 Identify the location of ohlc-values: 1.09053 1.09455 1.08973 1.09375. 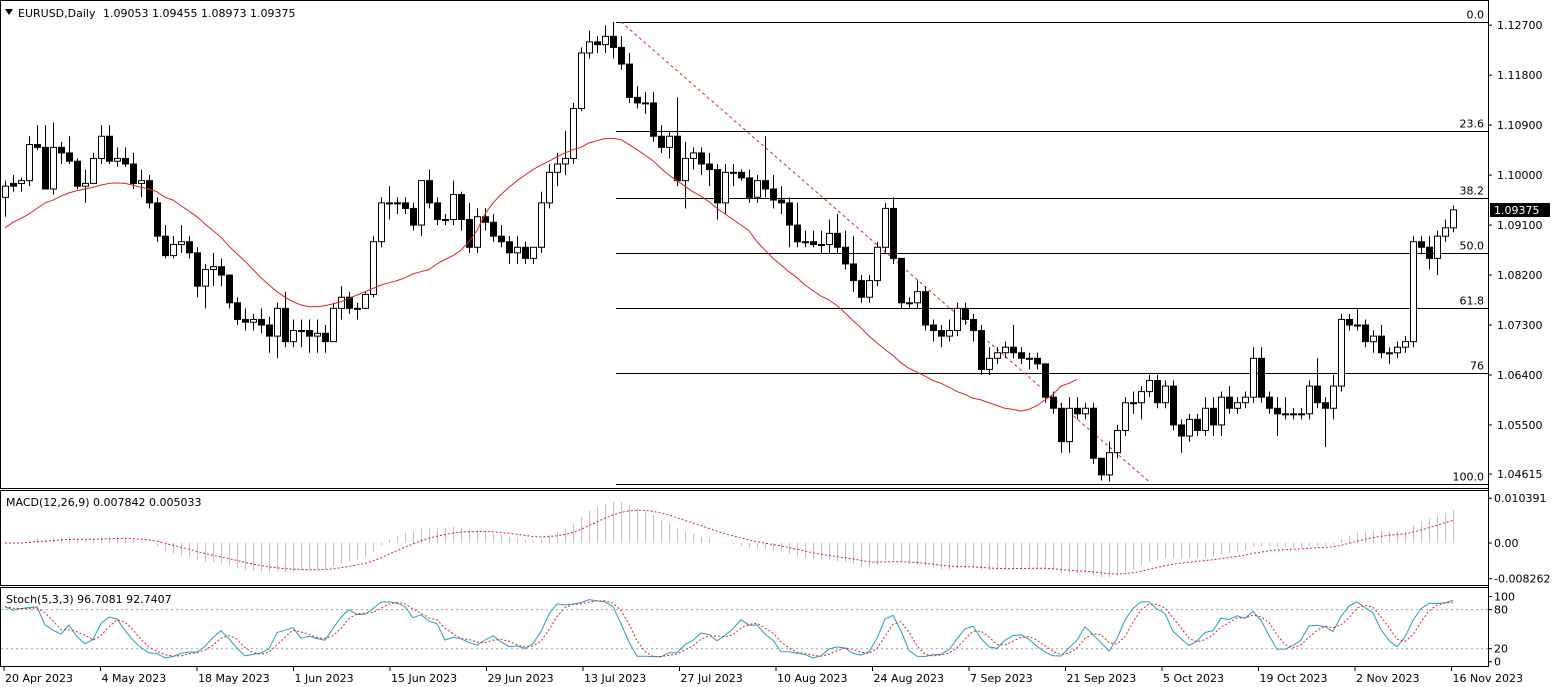
(199, 13).